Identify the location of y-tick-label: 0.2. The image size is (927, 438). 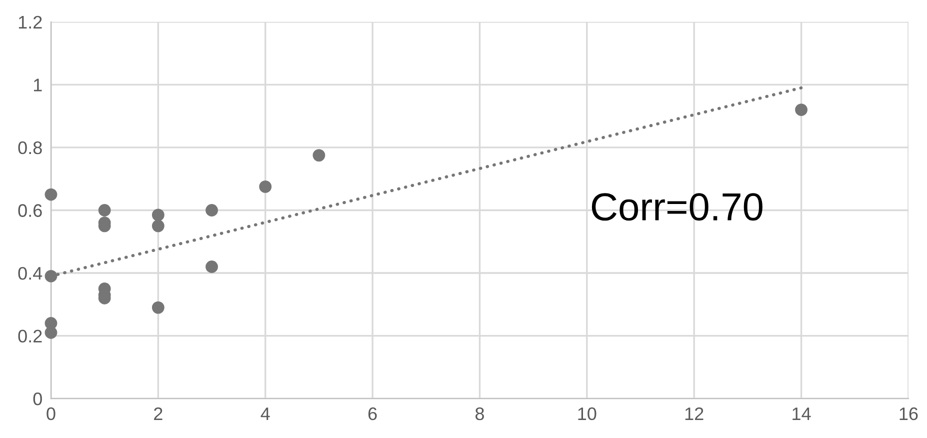
(30, 336).